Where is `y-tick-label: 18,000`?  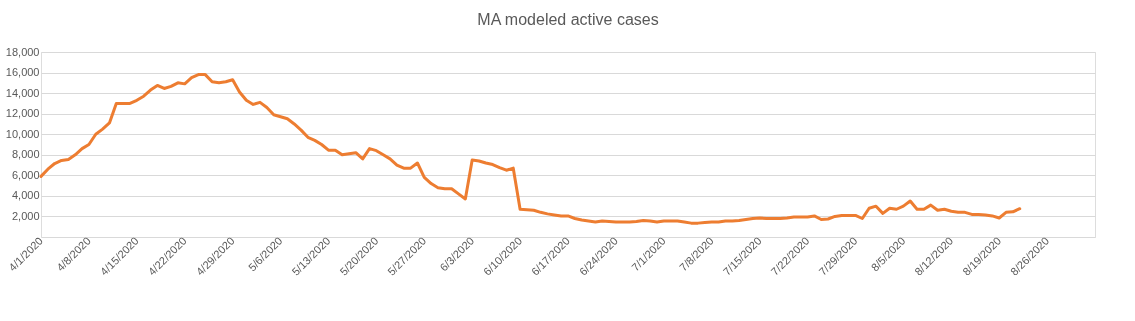
y-tick-label: 18,000 is located at coordinates (22, 51).